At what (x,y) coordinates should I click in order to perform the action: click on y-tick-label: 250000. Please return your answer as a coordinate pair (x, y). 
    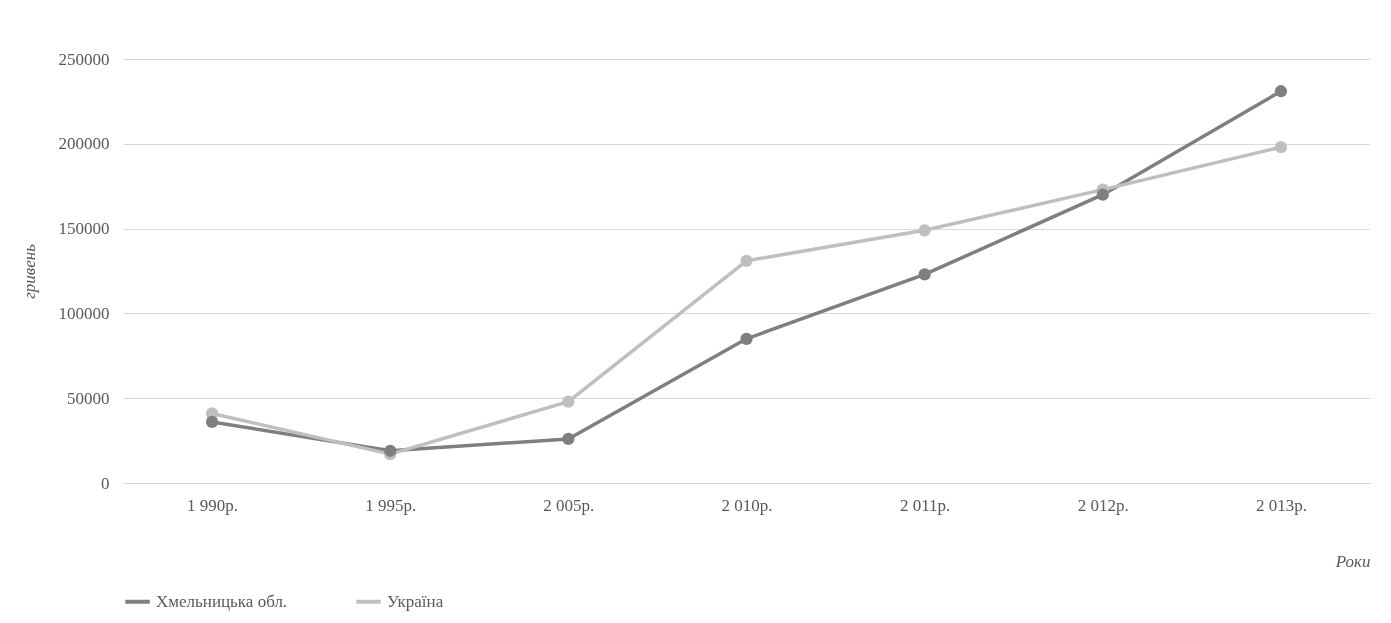
    Looking at the image, I should click on (84, 59).